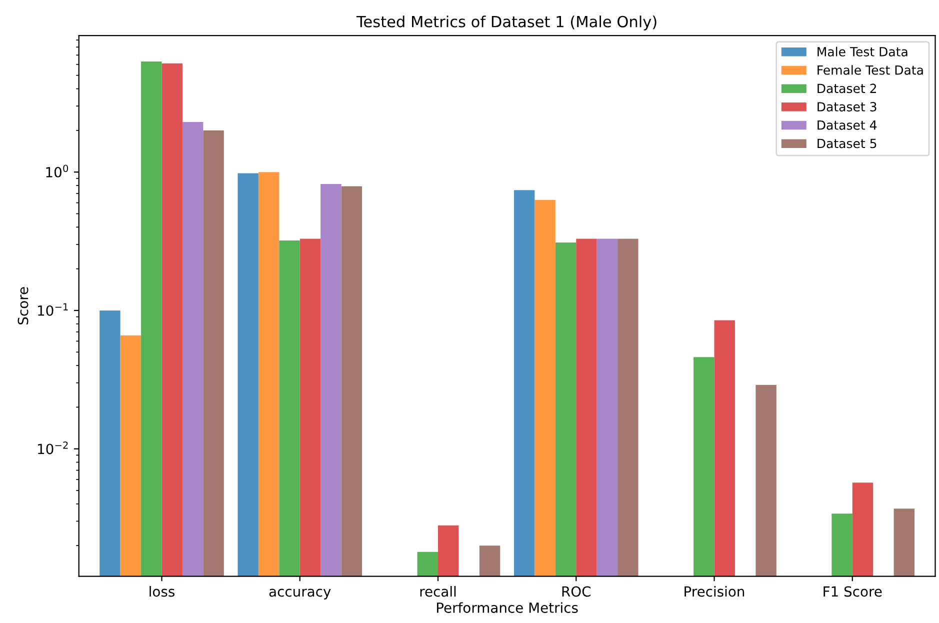 Image resolution: width=939 pixels, height=623 pixels. Describe the element at coordinates (847, 89) in the screenshot. I see `legend-label: Dataset 2` at that location.